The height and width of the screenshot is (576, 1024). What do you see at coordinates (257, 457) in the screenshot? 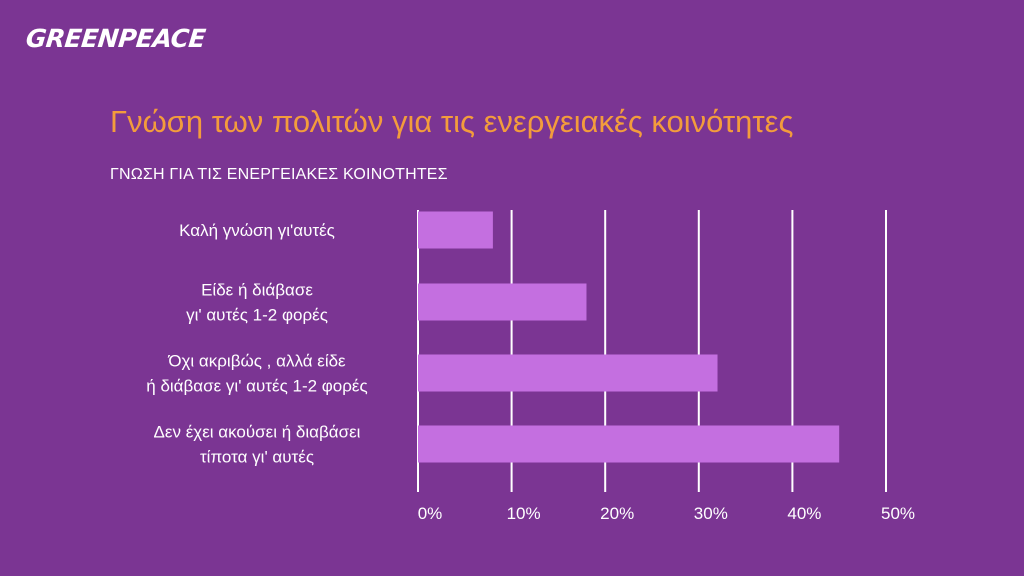
I see `category-label-line: τίποτα γι' αυτές` at bounding box center [257, 457].